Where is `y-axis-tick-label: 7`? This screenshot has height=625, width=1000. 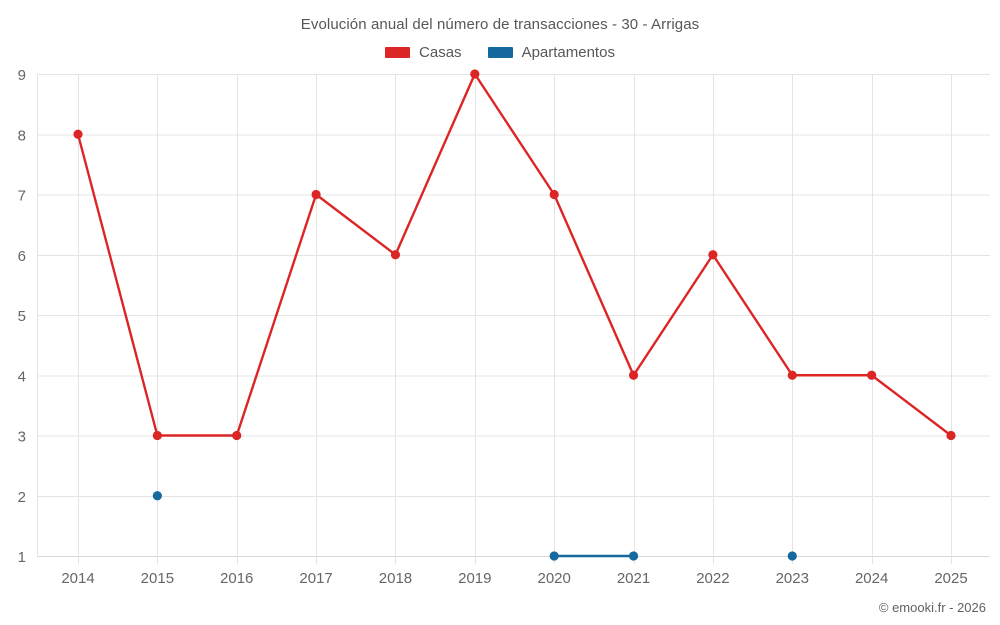 y-axis-tick-label: 7 is located at coordinates (22, 196).